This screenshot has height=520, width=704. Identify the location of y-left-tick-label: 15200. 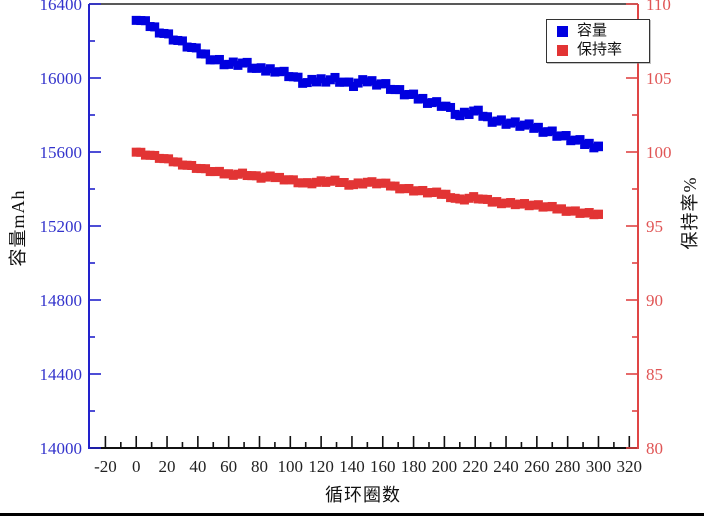
(61, 226).